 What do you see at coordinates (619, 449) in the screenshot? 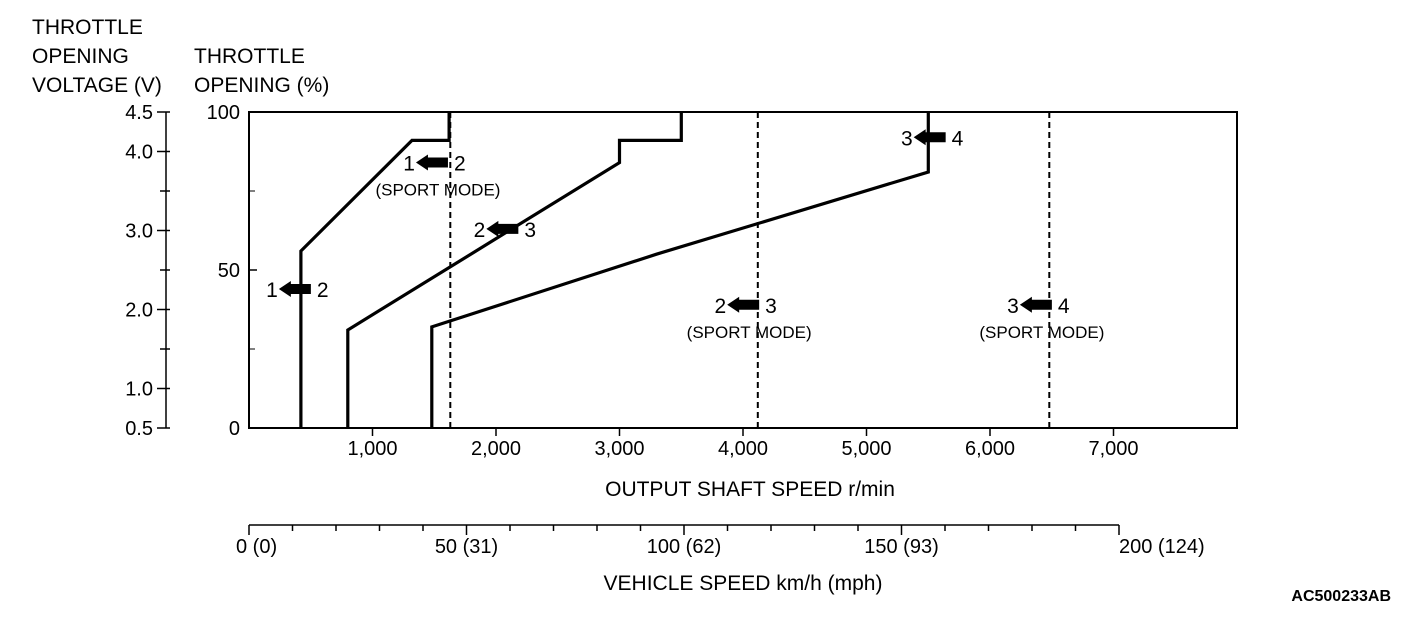
I see `x-tick-label: 3,000` at bounding box center [619, 449].